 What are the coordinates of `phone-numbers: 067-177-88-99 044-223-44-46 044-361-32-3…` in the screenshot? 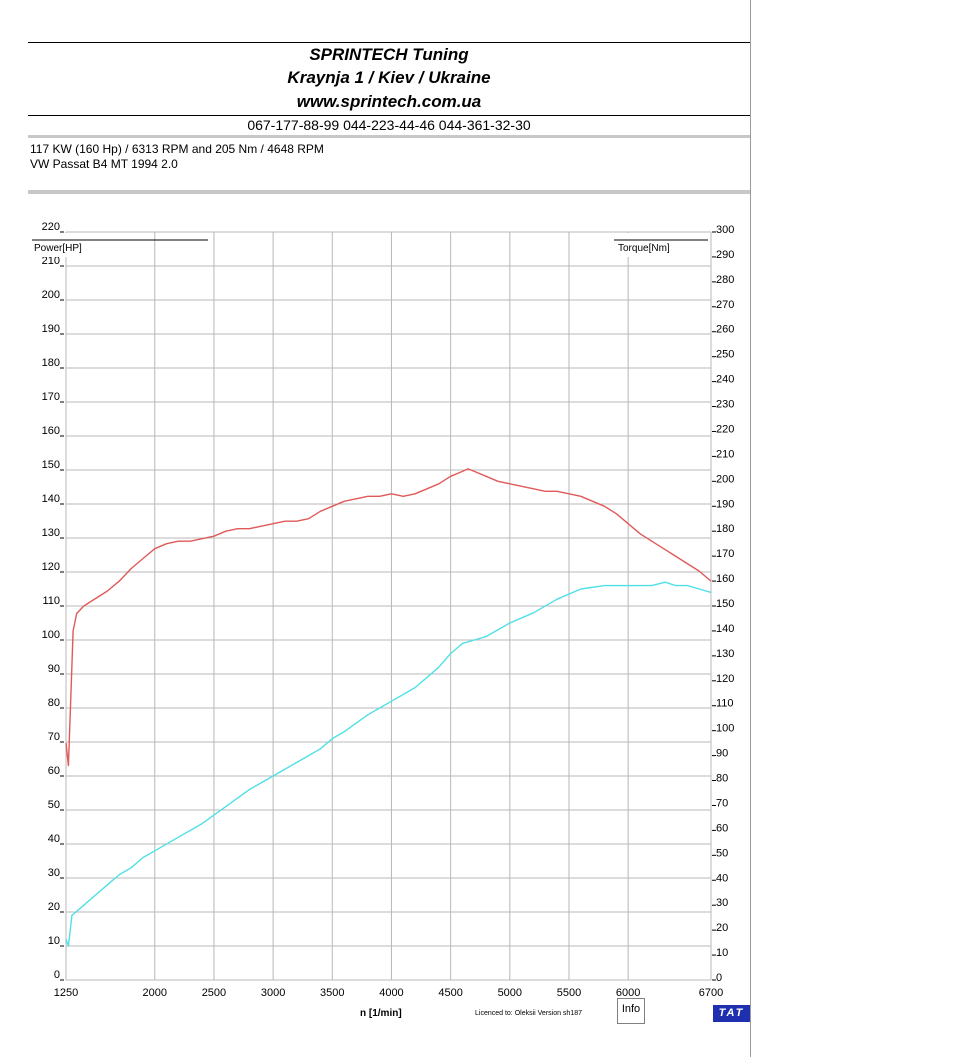 It's located at (389, 125).